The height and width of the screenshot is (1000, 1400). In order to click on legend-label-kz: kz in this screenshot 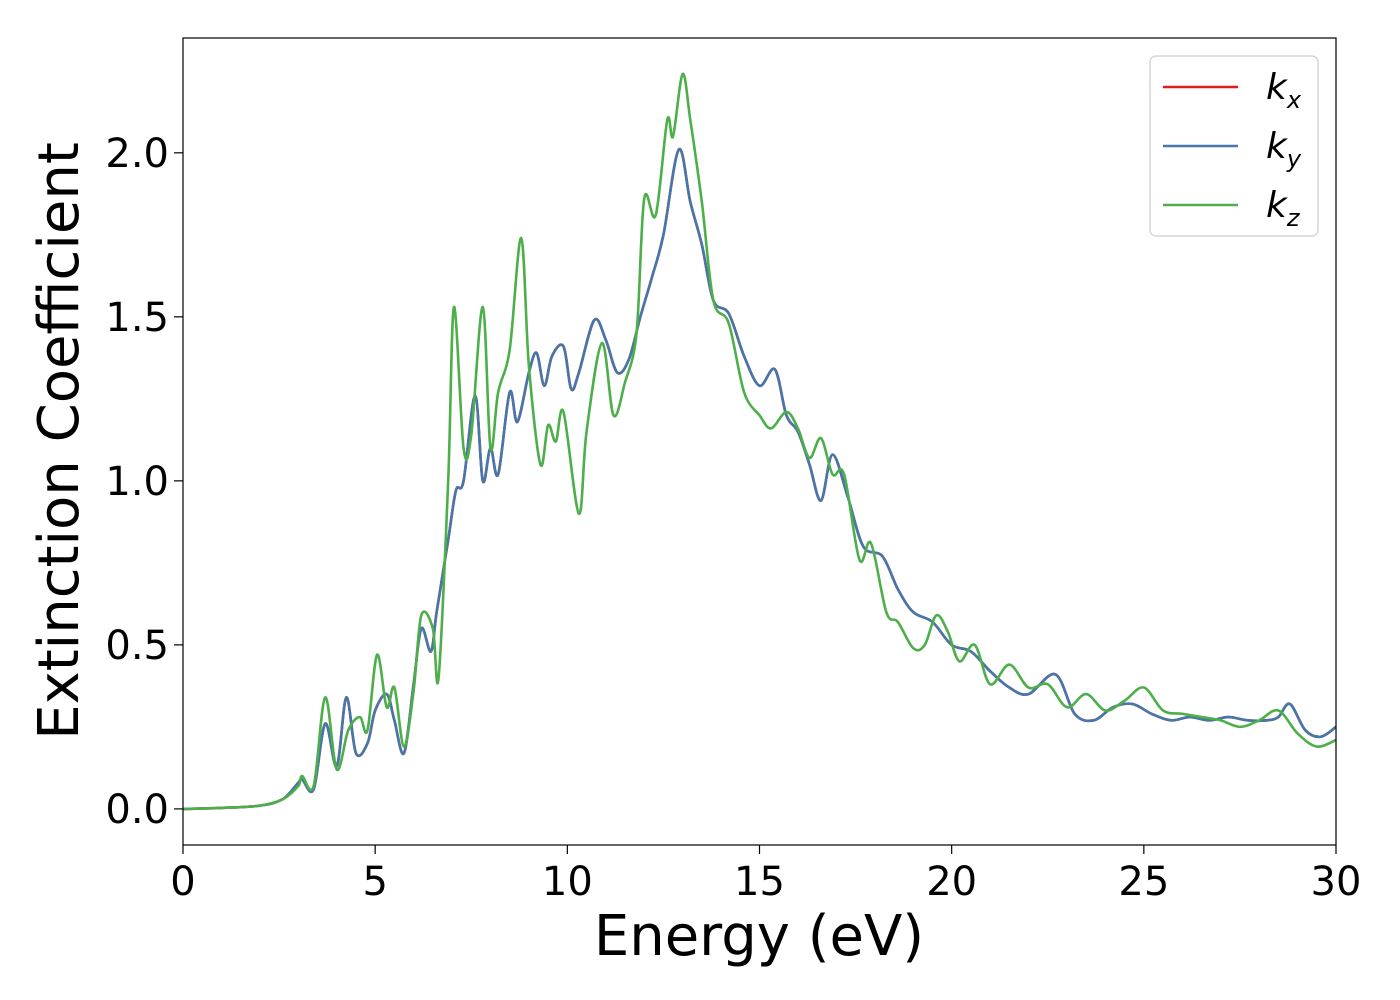, I will do `click(1283, 208)`.